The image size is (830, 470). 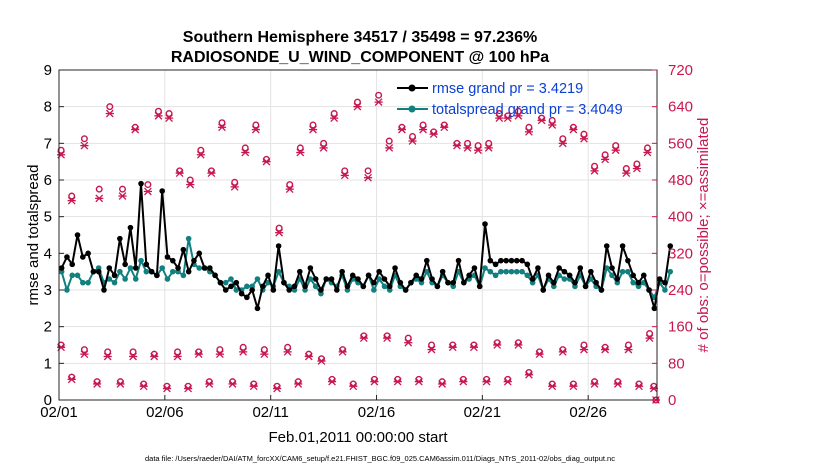 What do you see at coordinates (412, 109) in the screenshot?
I see `legend-marker-totalspread` at bounding box center [412, 109].